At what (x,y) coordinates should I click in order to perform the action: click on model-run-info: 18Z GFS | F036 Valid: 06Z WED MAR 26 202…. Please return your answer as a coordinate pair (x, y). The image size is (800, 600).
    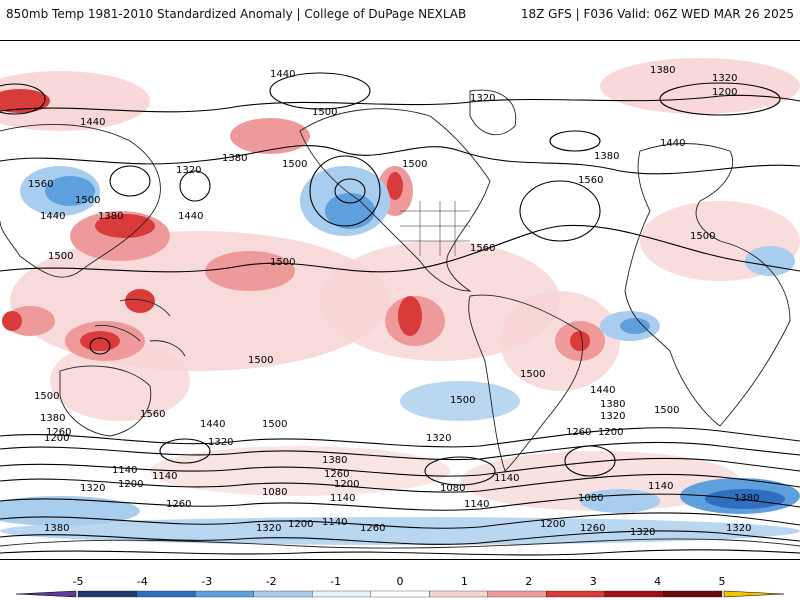
    Looking at the image, I should click on (657, 14).